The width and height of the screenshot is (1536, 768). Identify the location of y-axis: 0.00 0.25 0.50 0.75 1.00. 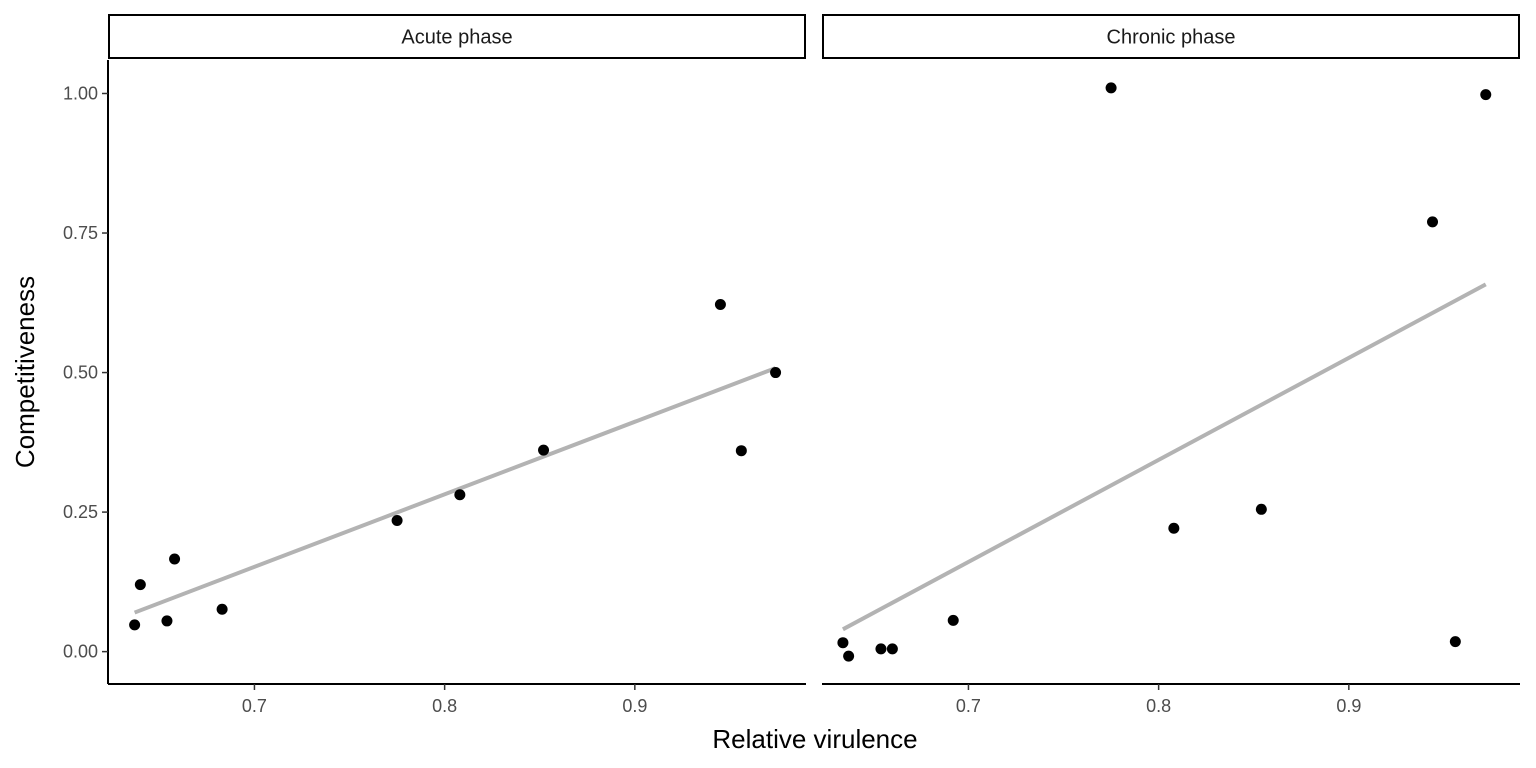
(86, 372).